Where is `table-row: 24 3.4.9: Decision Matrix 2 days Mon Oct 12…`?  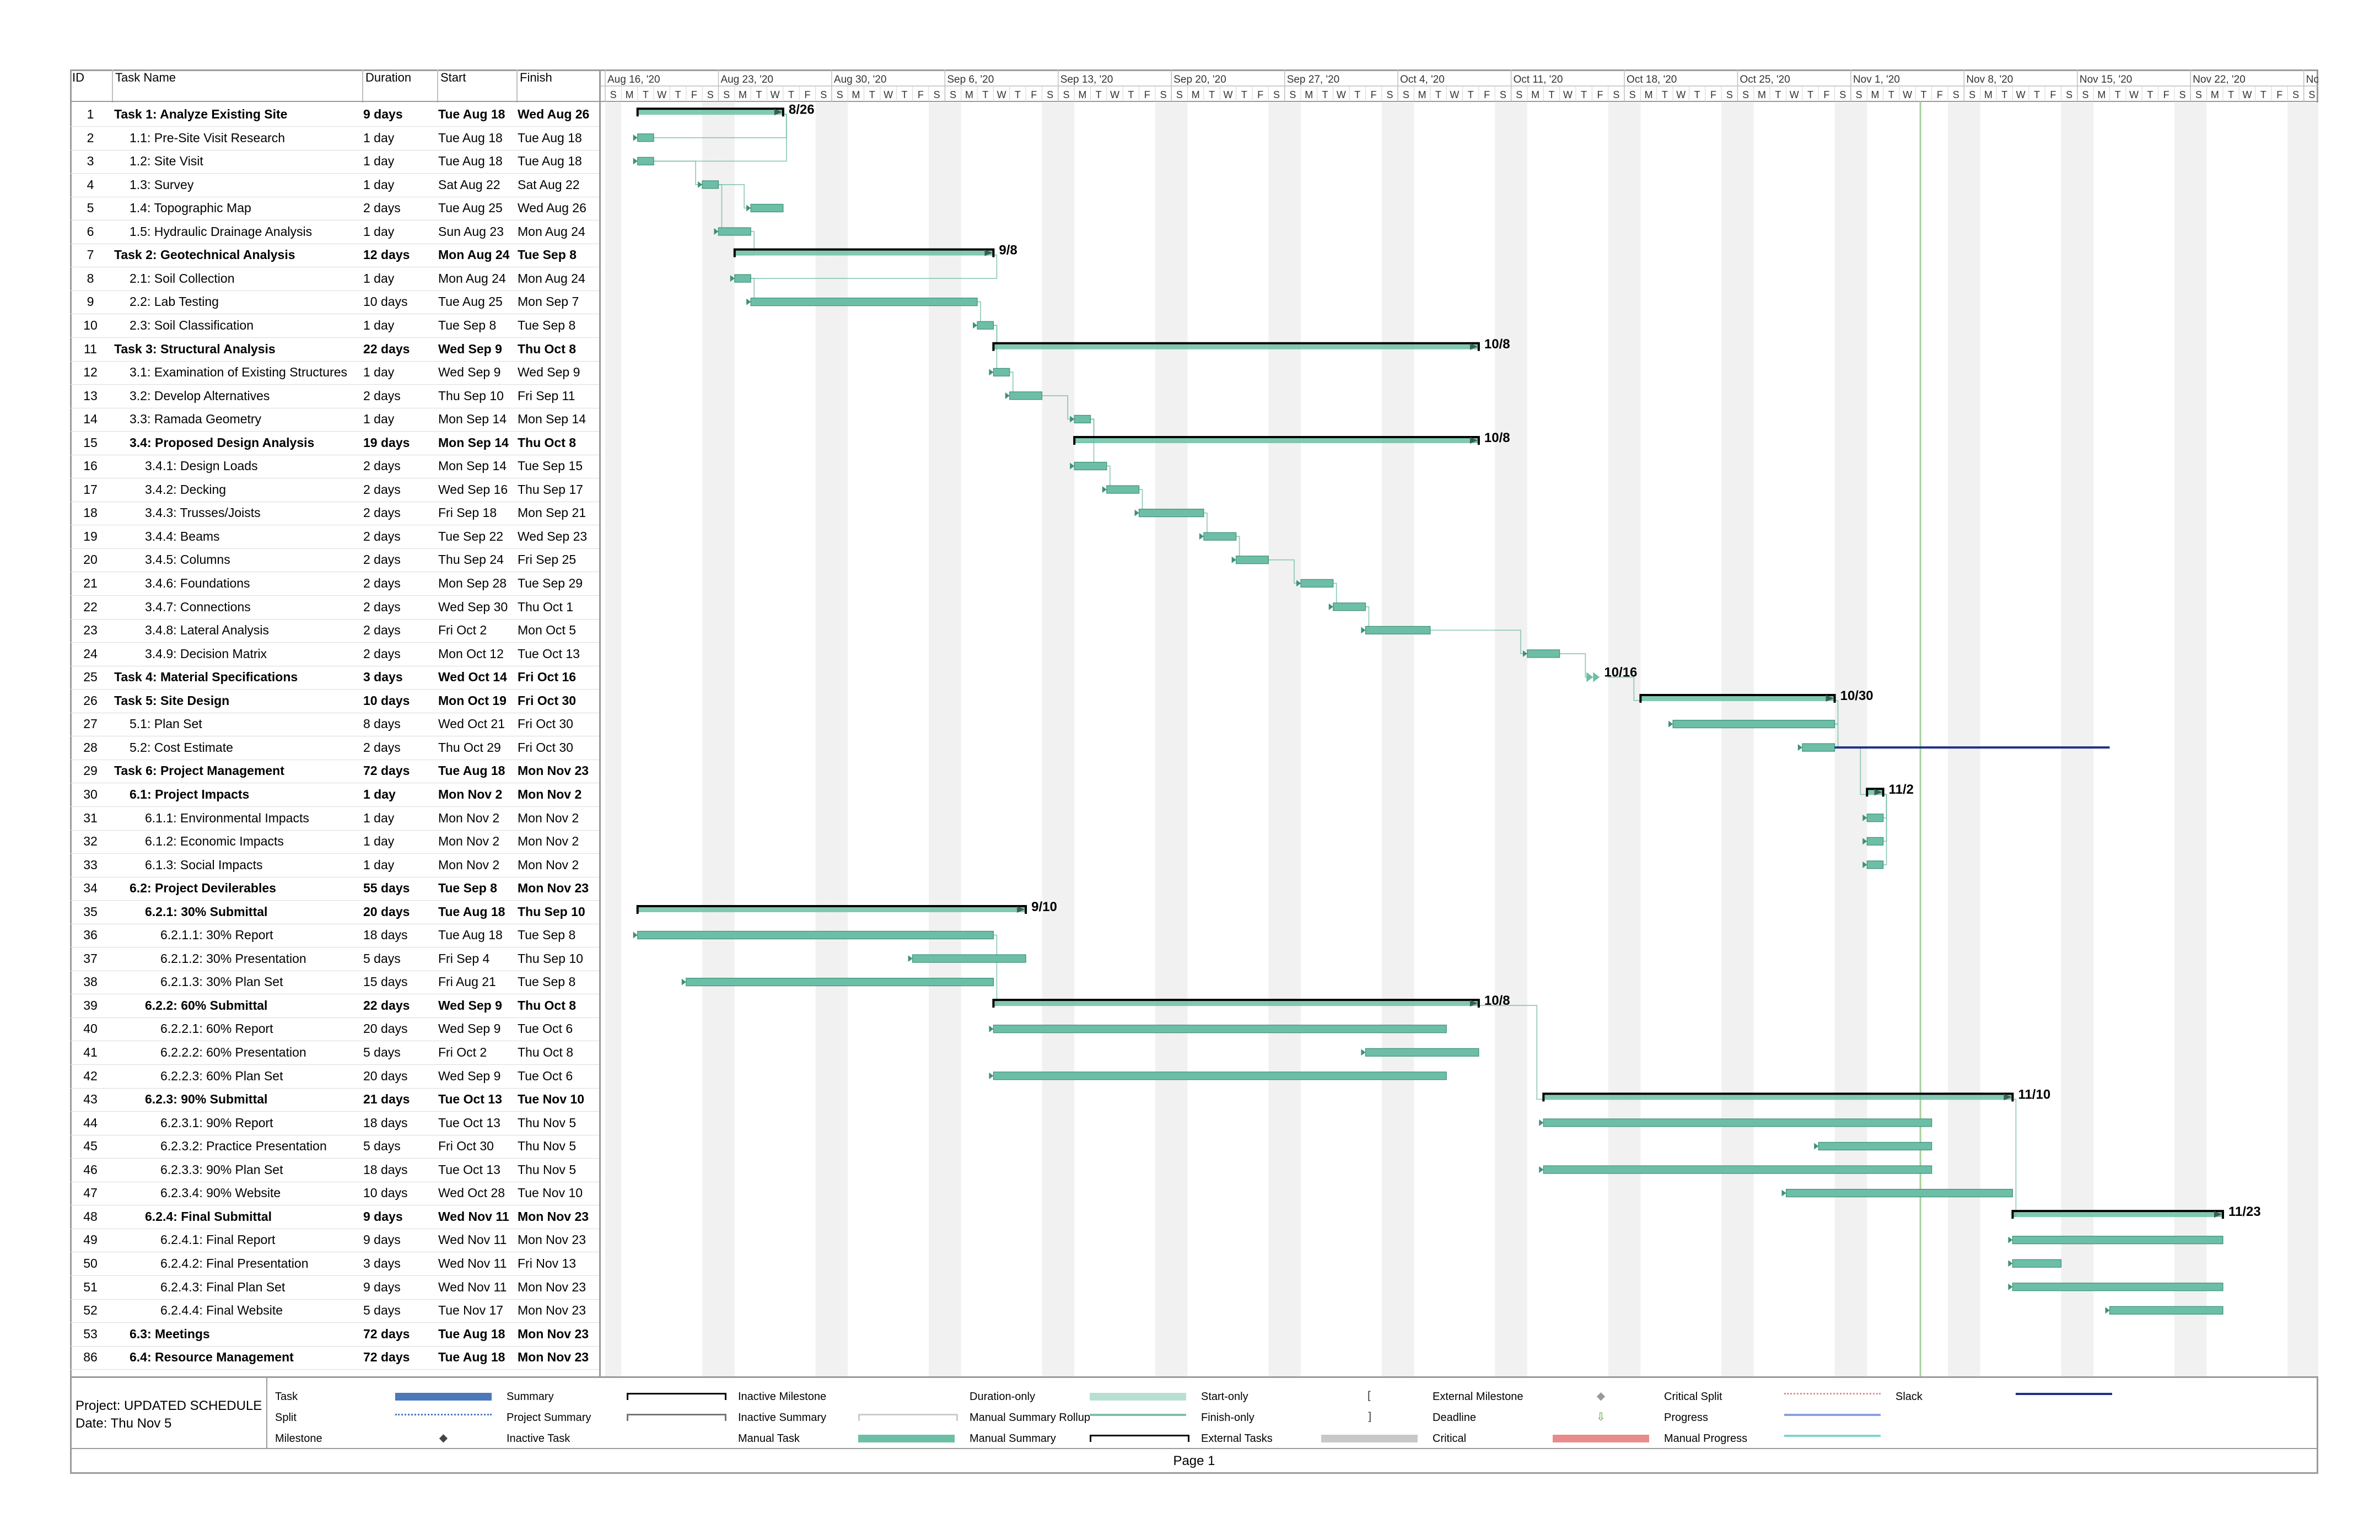
table-row: 24 3.4.9: Decision Matrix 2 days Mon Oct 12… is located at coordinates (334, 654).